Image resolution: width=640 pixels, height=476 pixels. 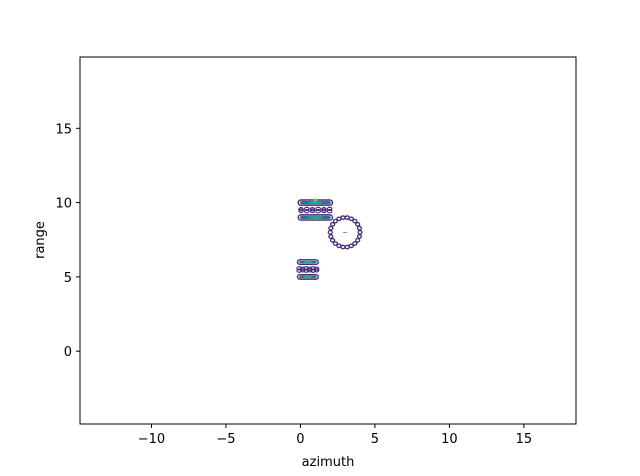 What do you see at coordinates (524, 439) in the screenshot?
I see `x-tick-label: 15` at bounding box center [524, 439].